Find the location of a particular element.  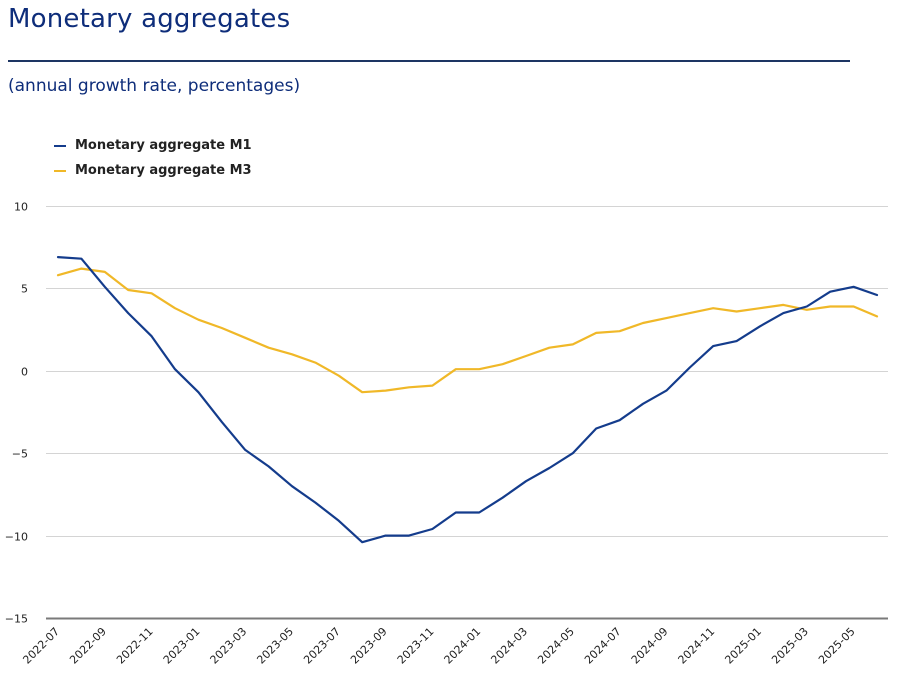

x-tick-label: 2024-11 is located at coordinates (697, 646).